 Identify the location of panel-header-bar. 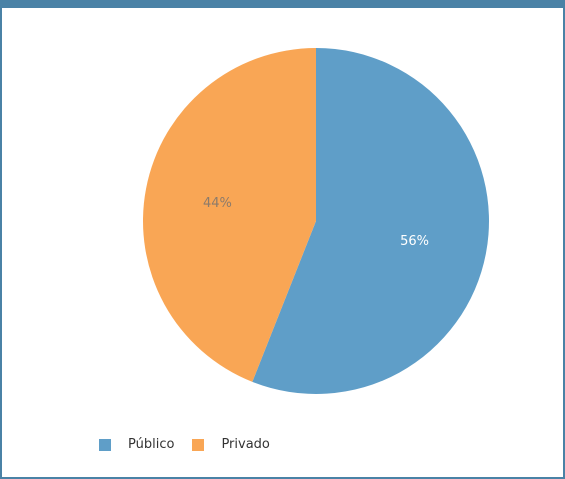
(282, 4).